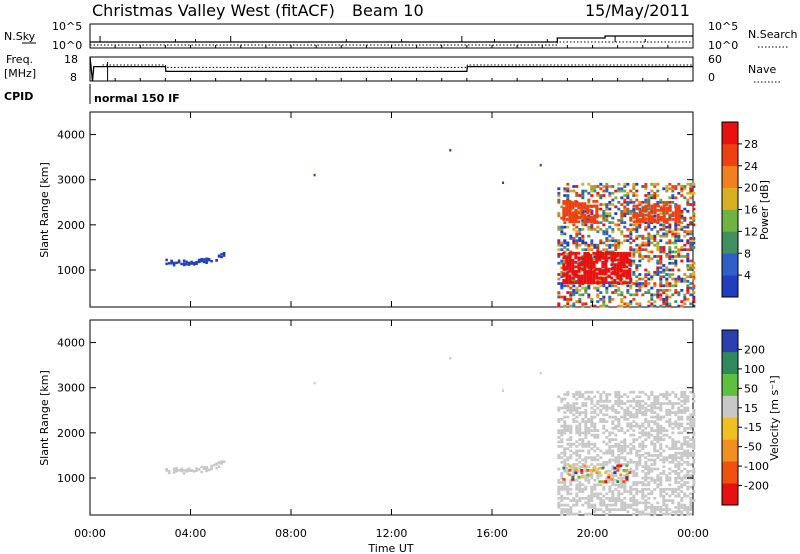 This screenshot has height=554, width=800. I want to click on velocity-ylabel: Slant Range [km], so click(44, 418).